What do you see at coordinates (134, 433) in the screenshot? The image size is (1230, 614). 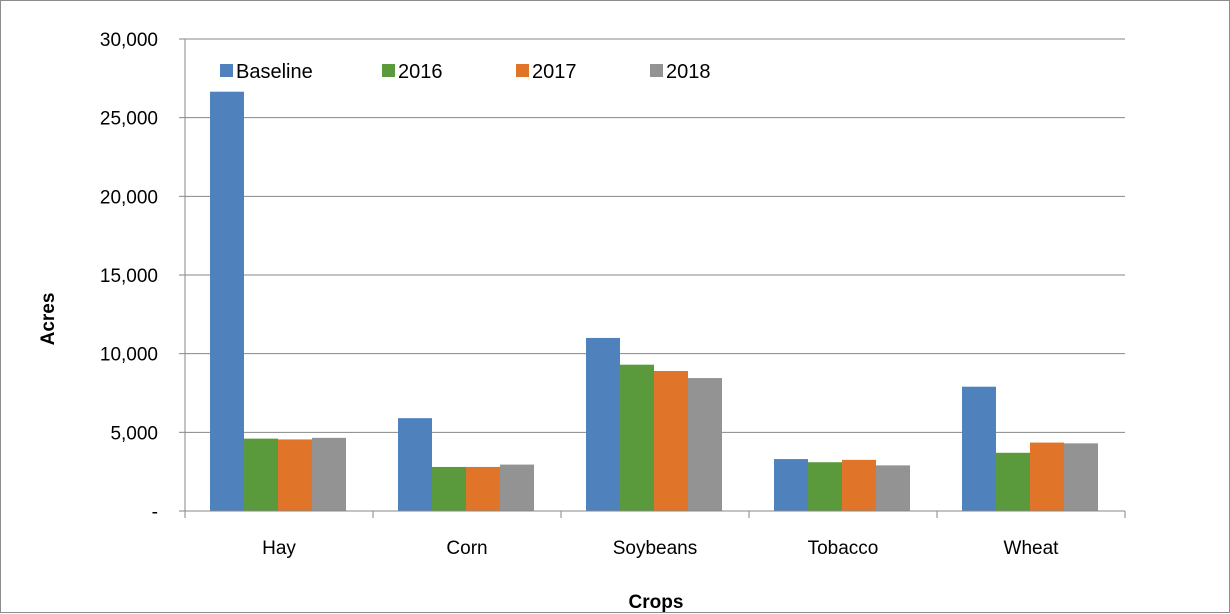 I see `y-tick-label: 5,000` at bounding box center [134, 433].